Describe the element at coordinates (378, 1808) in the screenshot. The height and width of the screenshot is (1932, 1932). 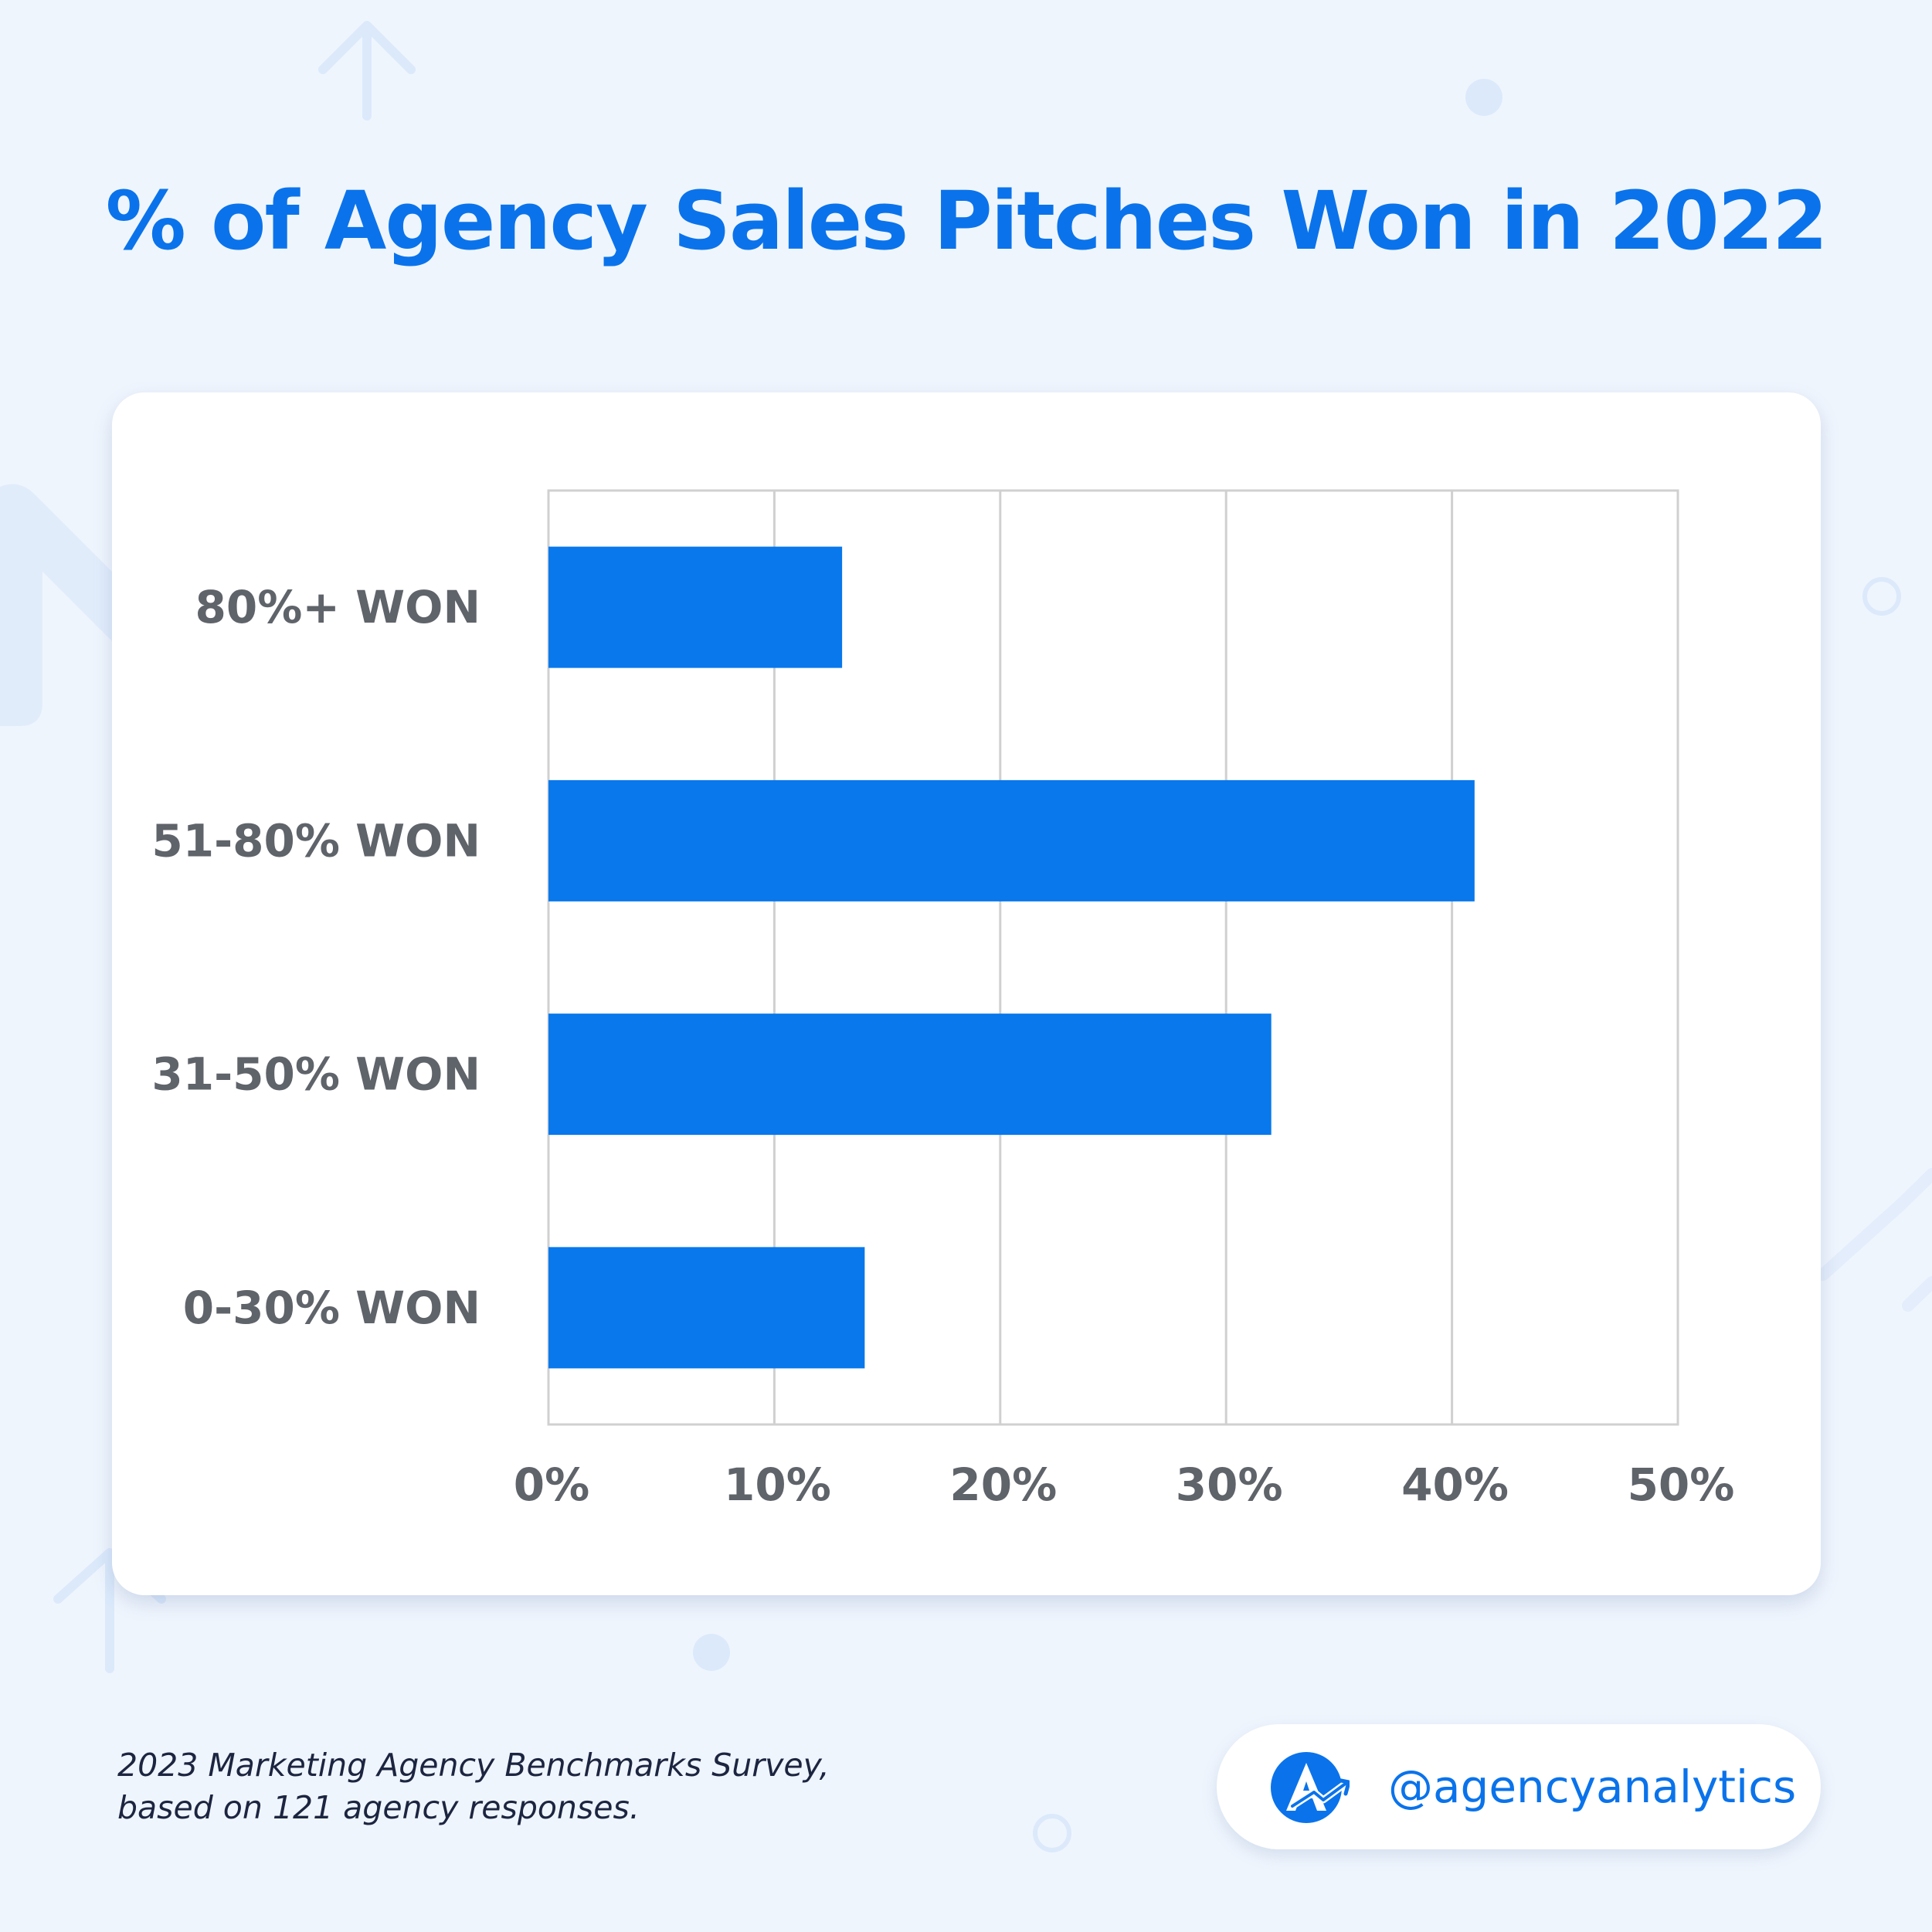
I see `footnote-line: based on 121 agency responses.` at that location.